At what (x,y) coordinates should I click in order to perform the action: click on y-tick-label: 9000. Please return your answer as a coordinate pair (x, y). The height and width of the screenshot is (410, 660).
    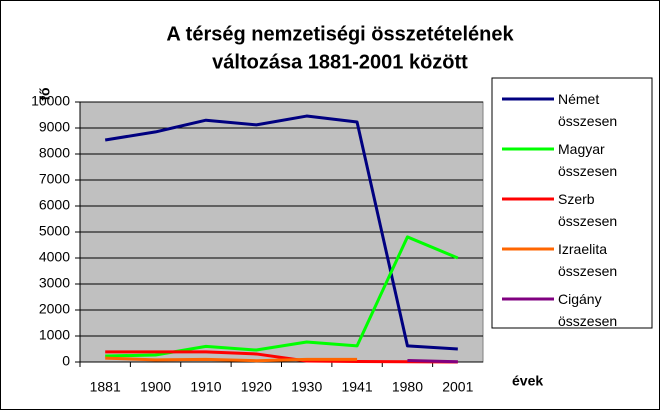
    Looking at the image, I should click on (54, 127).